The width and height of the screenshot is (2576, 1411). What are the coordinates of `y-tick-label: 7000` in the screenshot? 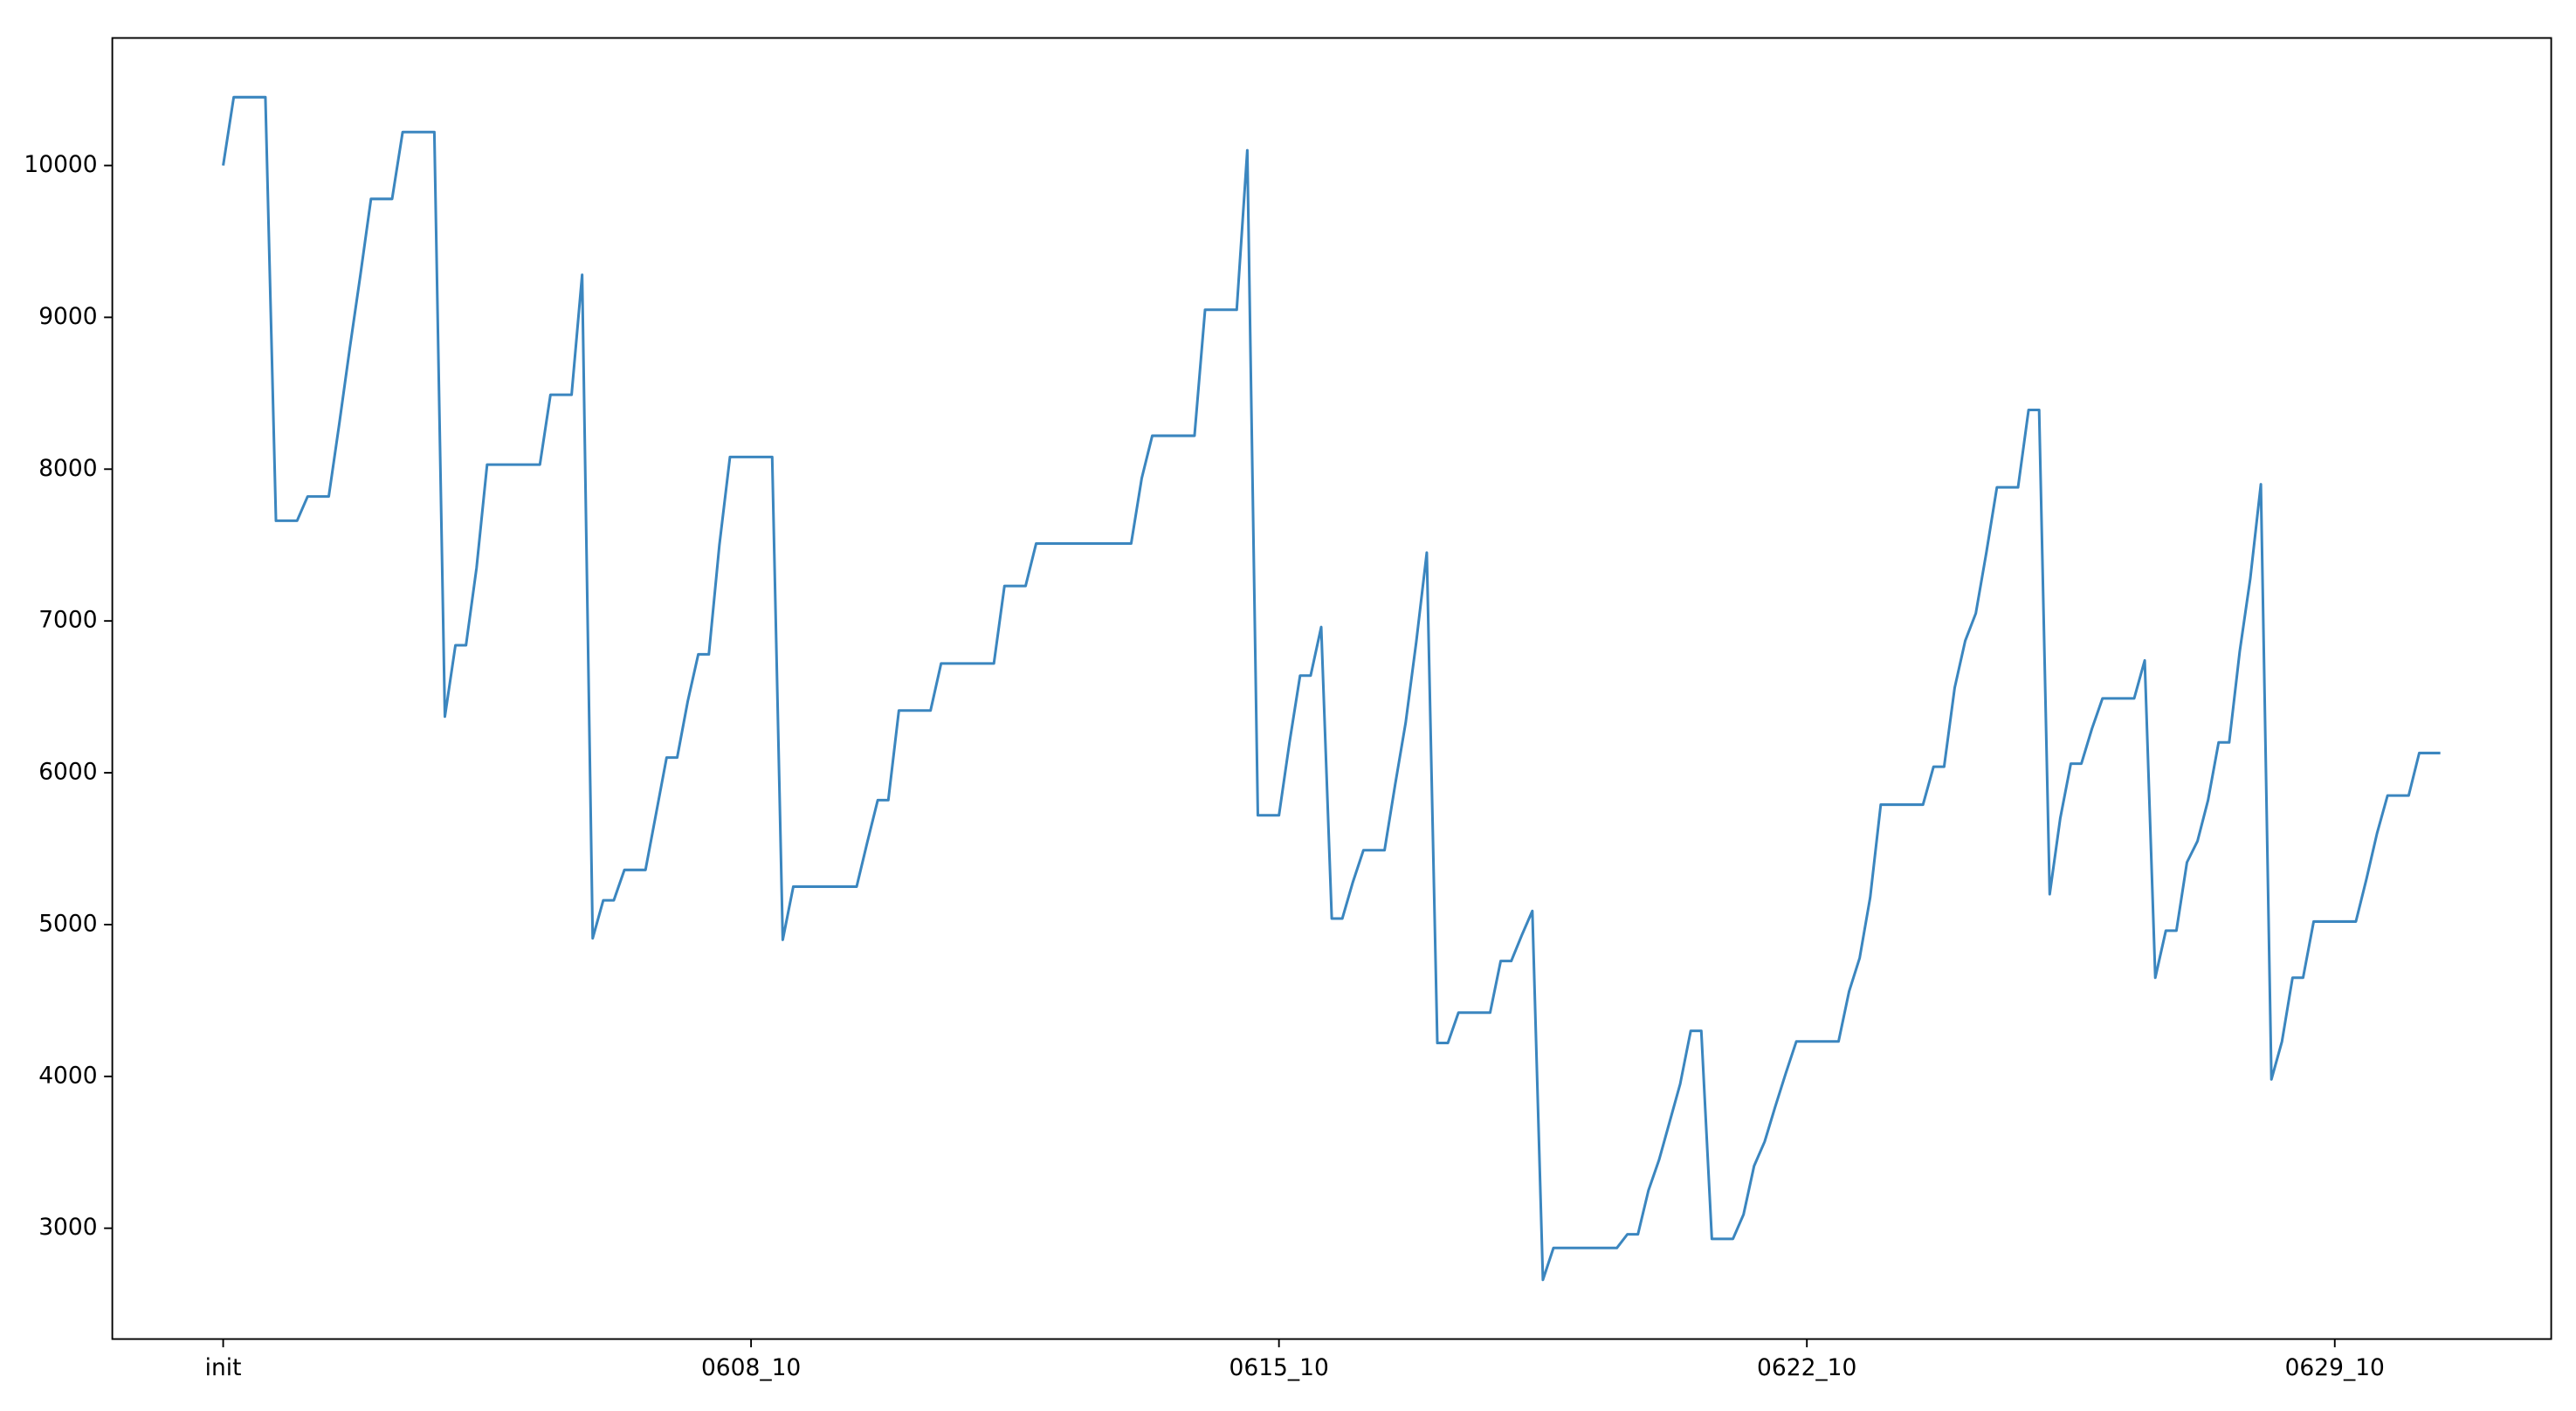 It's located at (67, 621).